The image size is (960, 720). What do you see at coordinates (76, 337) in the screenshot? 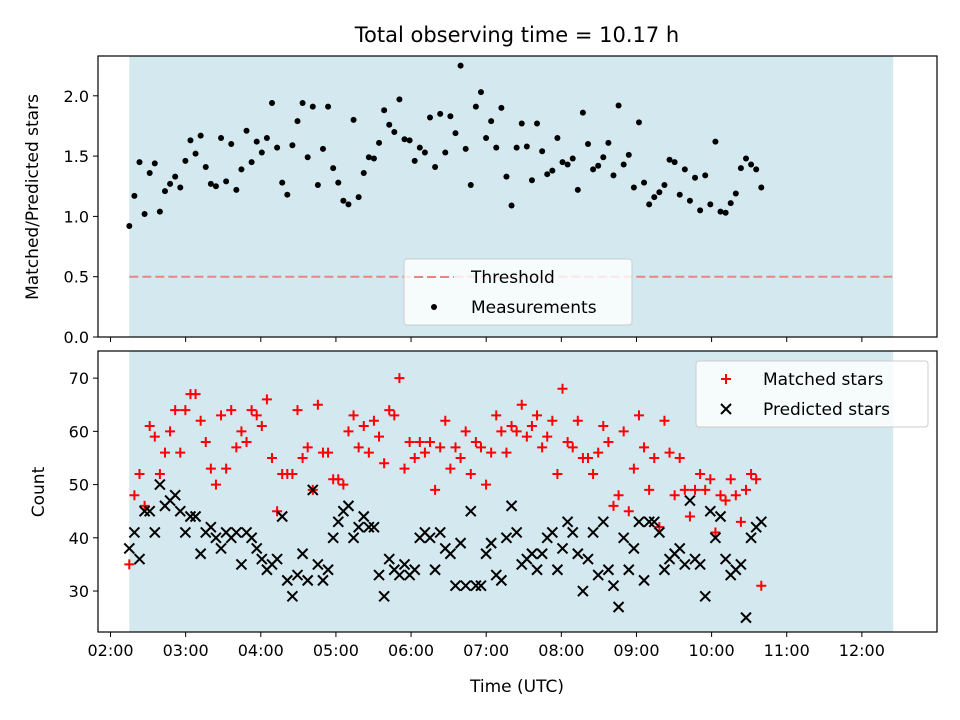
I see `y-tick-label: 0.0` at bounding box center [76, 337].